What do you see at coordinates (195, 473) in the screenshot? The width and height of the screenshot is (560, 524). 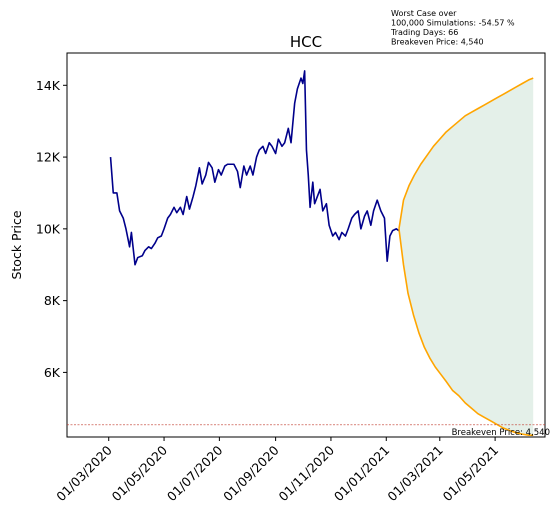 I see `x-tick-label: 01/07/2020` at bounding box center [195, 473].